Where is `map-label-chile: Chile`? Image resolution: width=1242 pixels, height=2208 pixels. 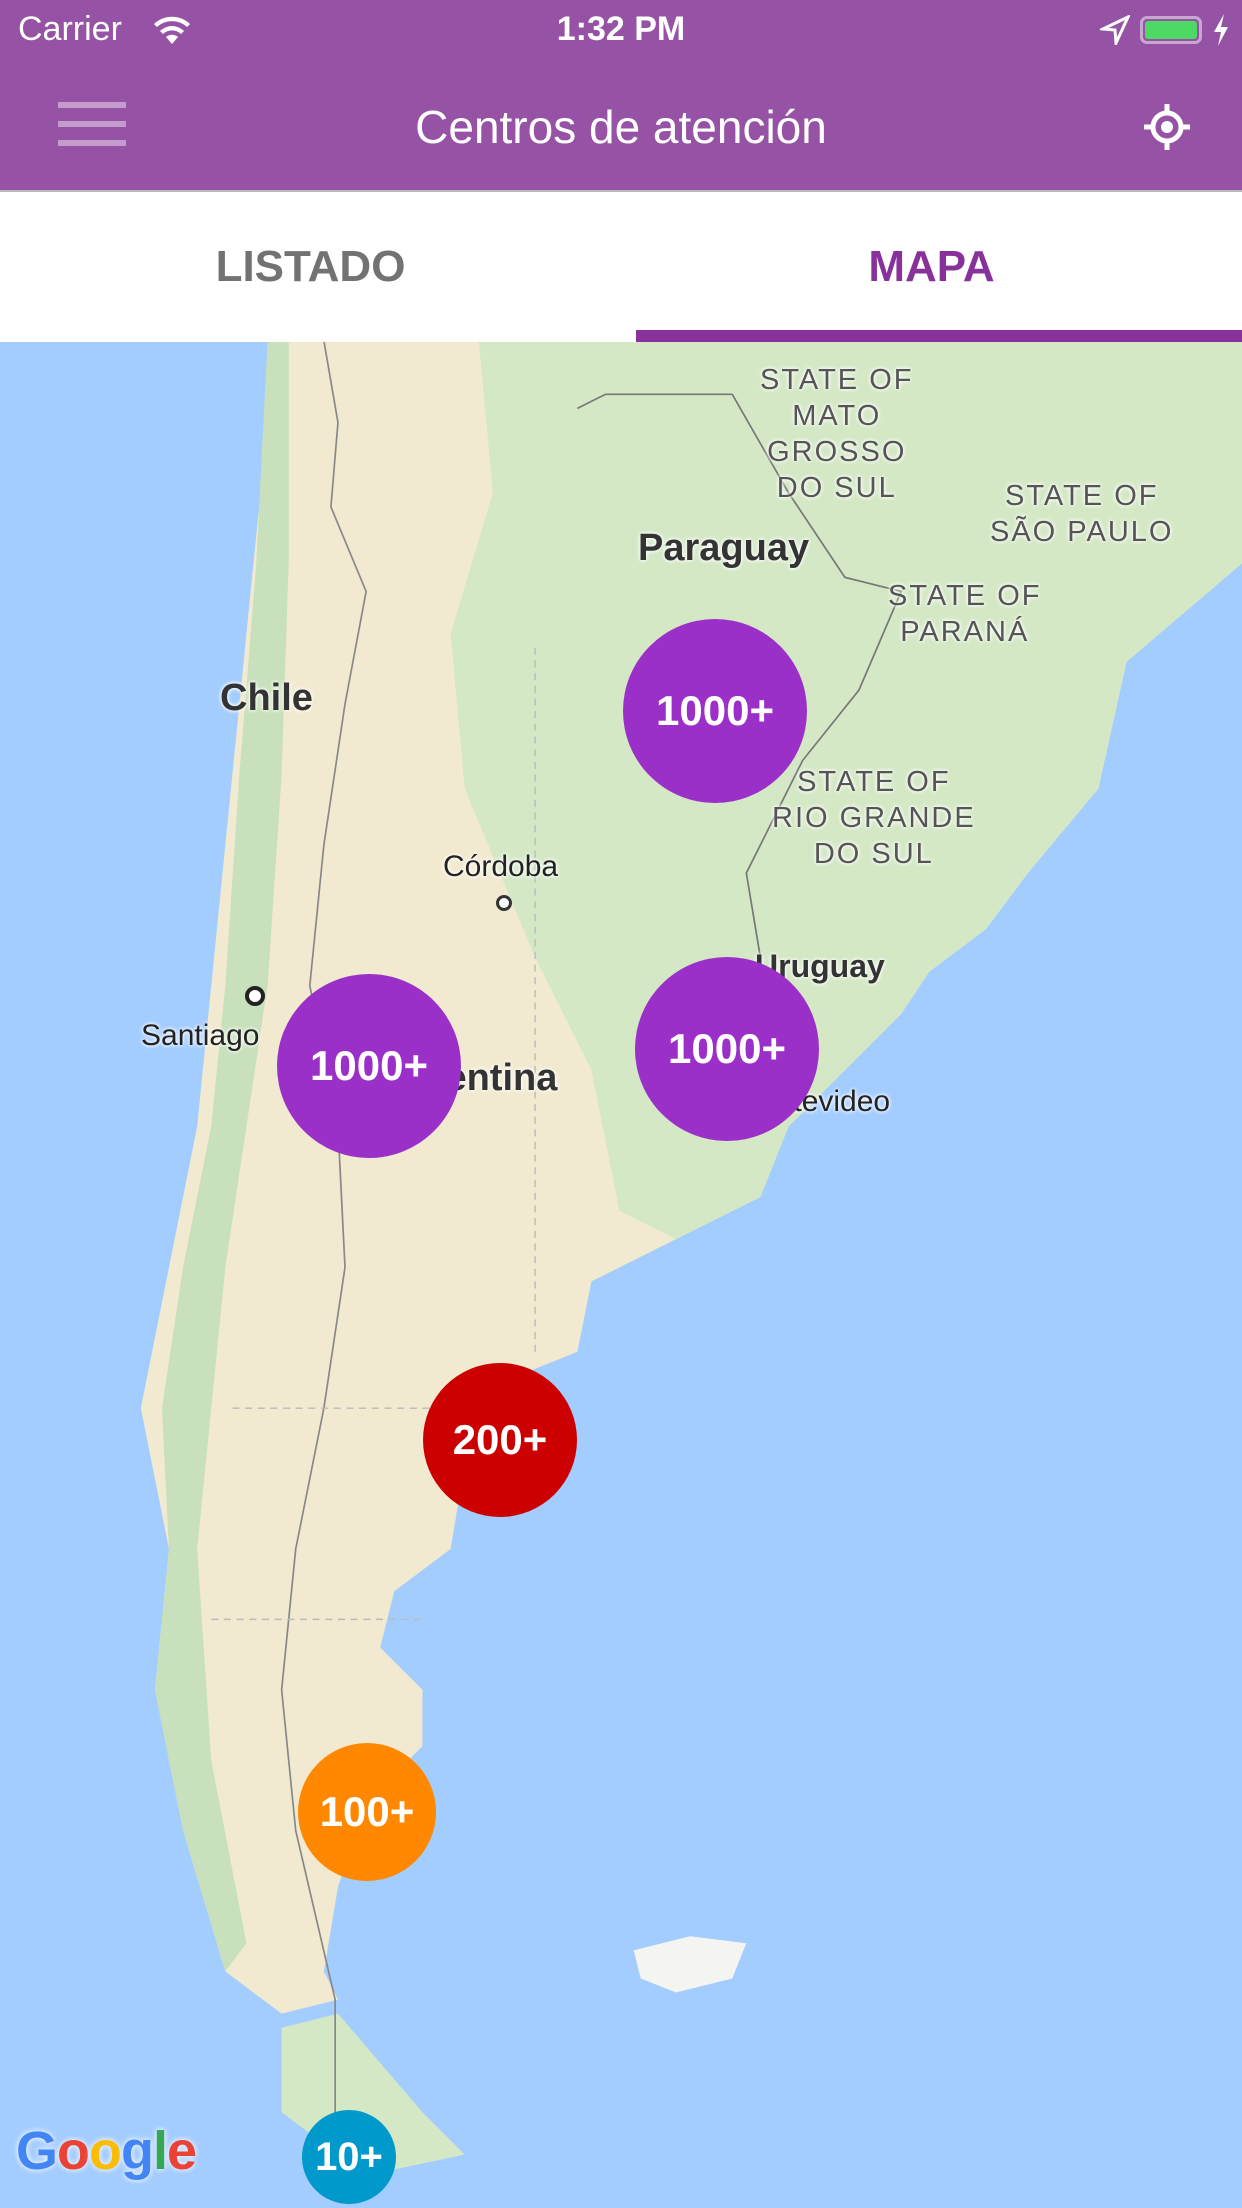
map-label-chile: Chile is located at coordinates (266, 698).